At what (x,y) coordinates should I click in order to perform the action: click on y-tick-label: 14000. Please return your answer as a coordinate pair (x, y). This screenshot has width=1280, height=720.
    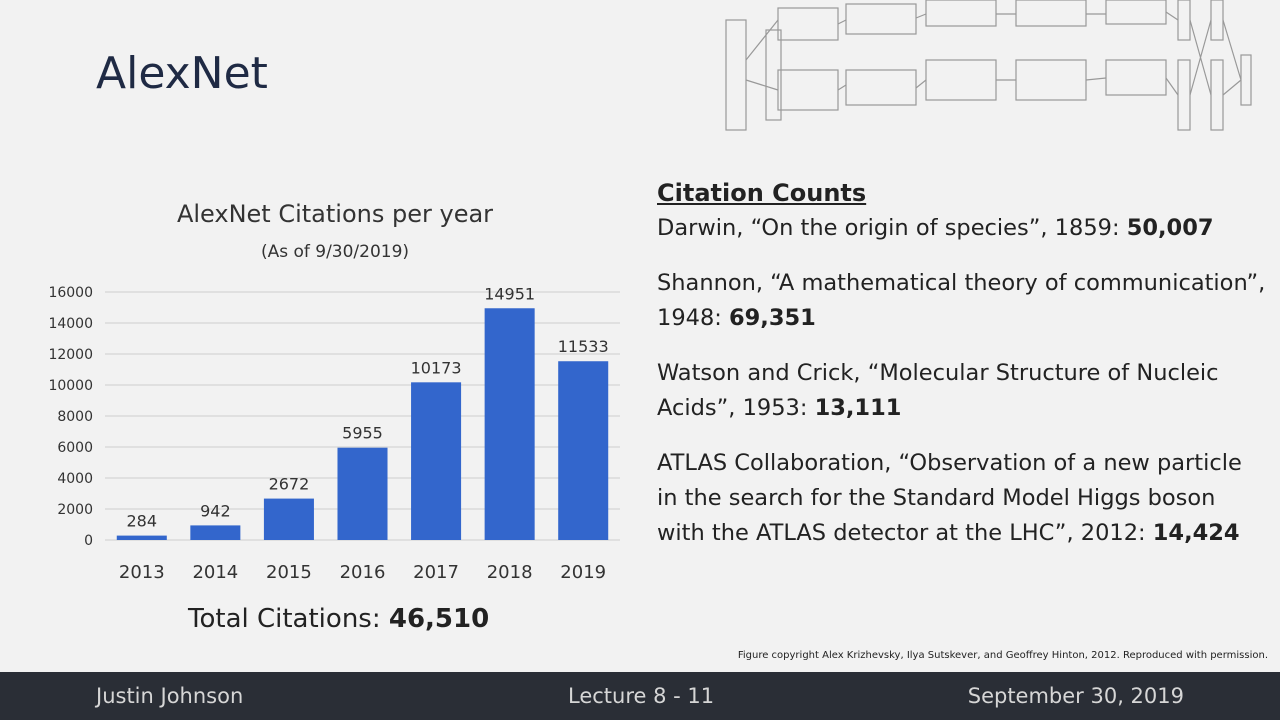
    Looking at the image, I should click on (70, 324).